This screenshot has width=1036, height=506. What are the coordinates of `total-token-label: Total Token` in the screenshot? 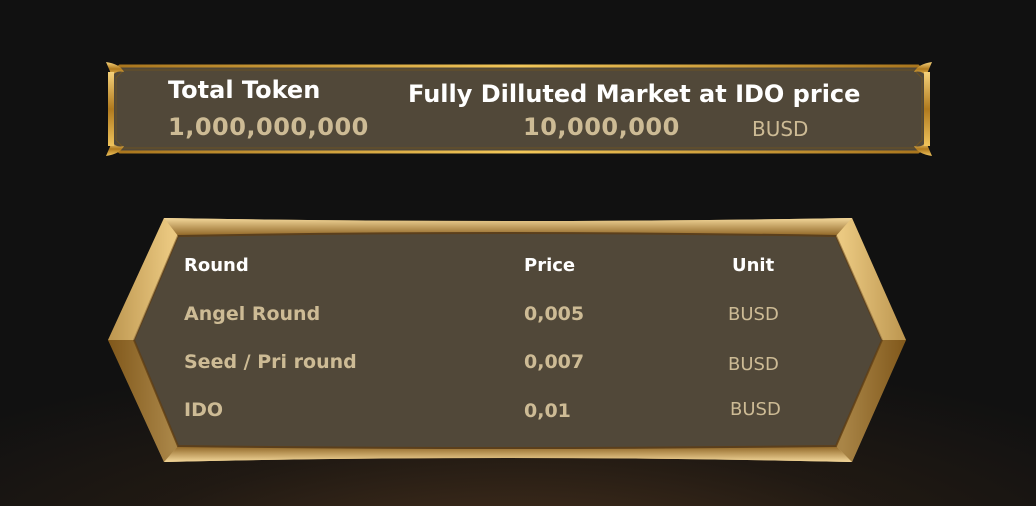 It's located at (244, 90).